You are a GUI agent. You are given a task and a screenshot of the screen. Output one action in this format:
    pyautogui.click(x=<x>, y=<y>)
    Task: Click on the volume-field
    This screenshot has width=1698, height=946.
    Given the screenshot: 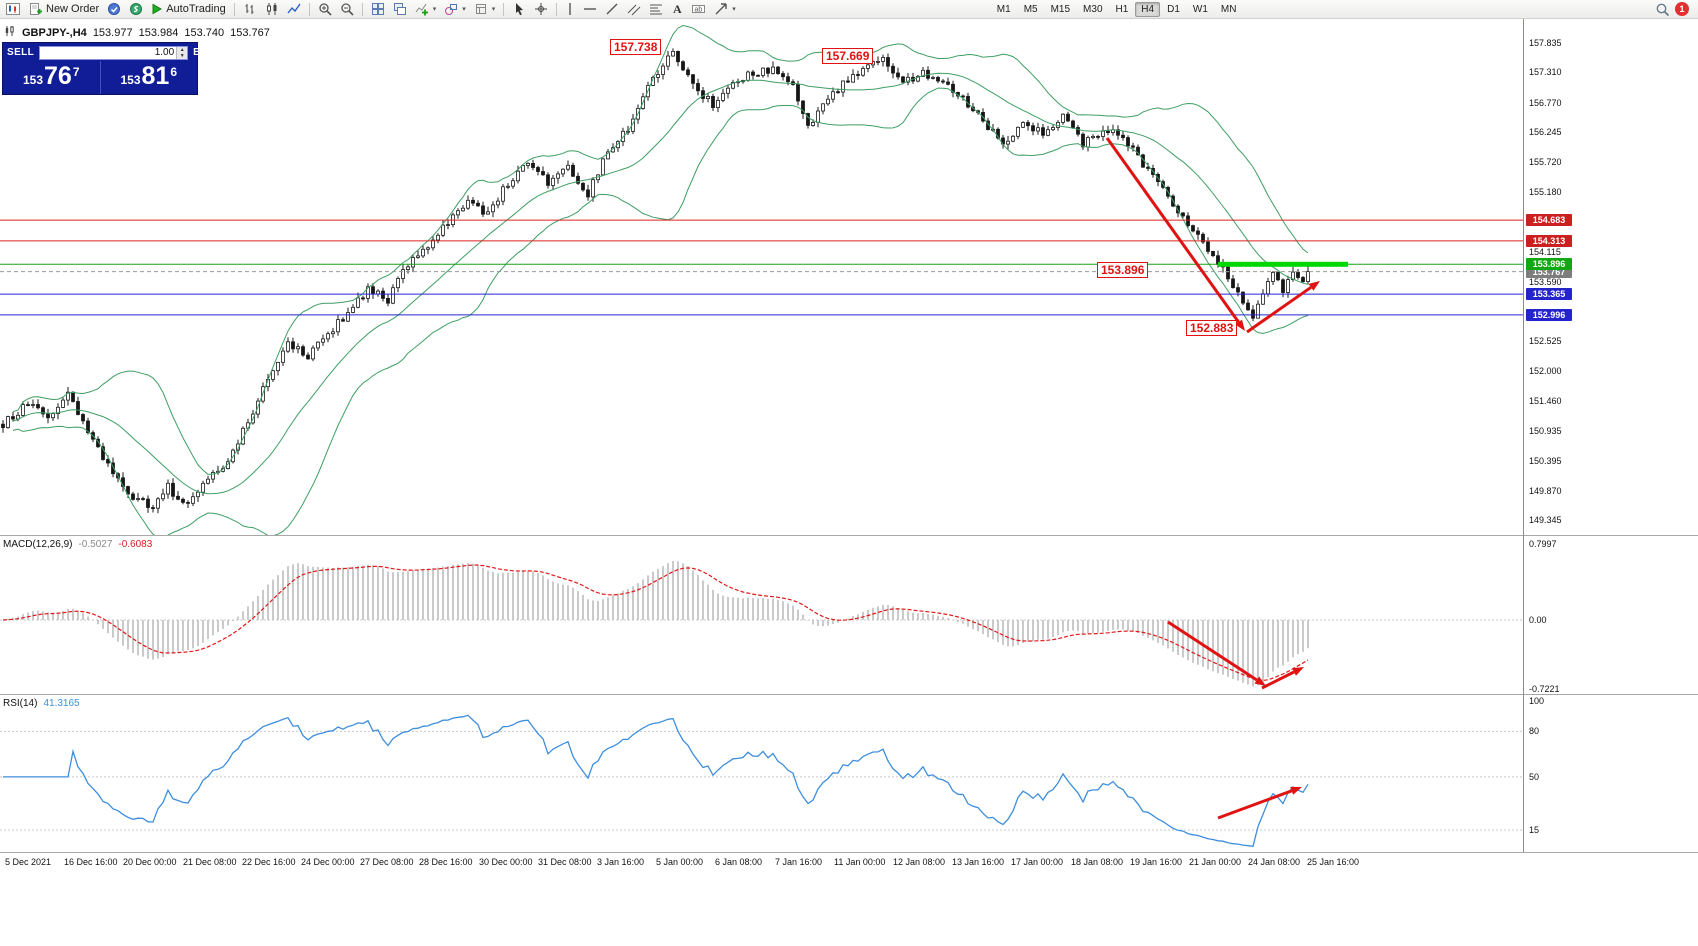 What is the action you would take?
    pyautogui.click(x=108, y=52)
    